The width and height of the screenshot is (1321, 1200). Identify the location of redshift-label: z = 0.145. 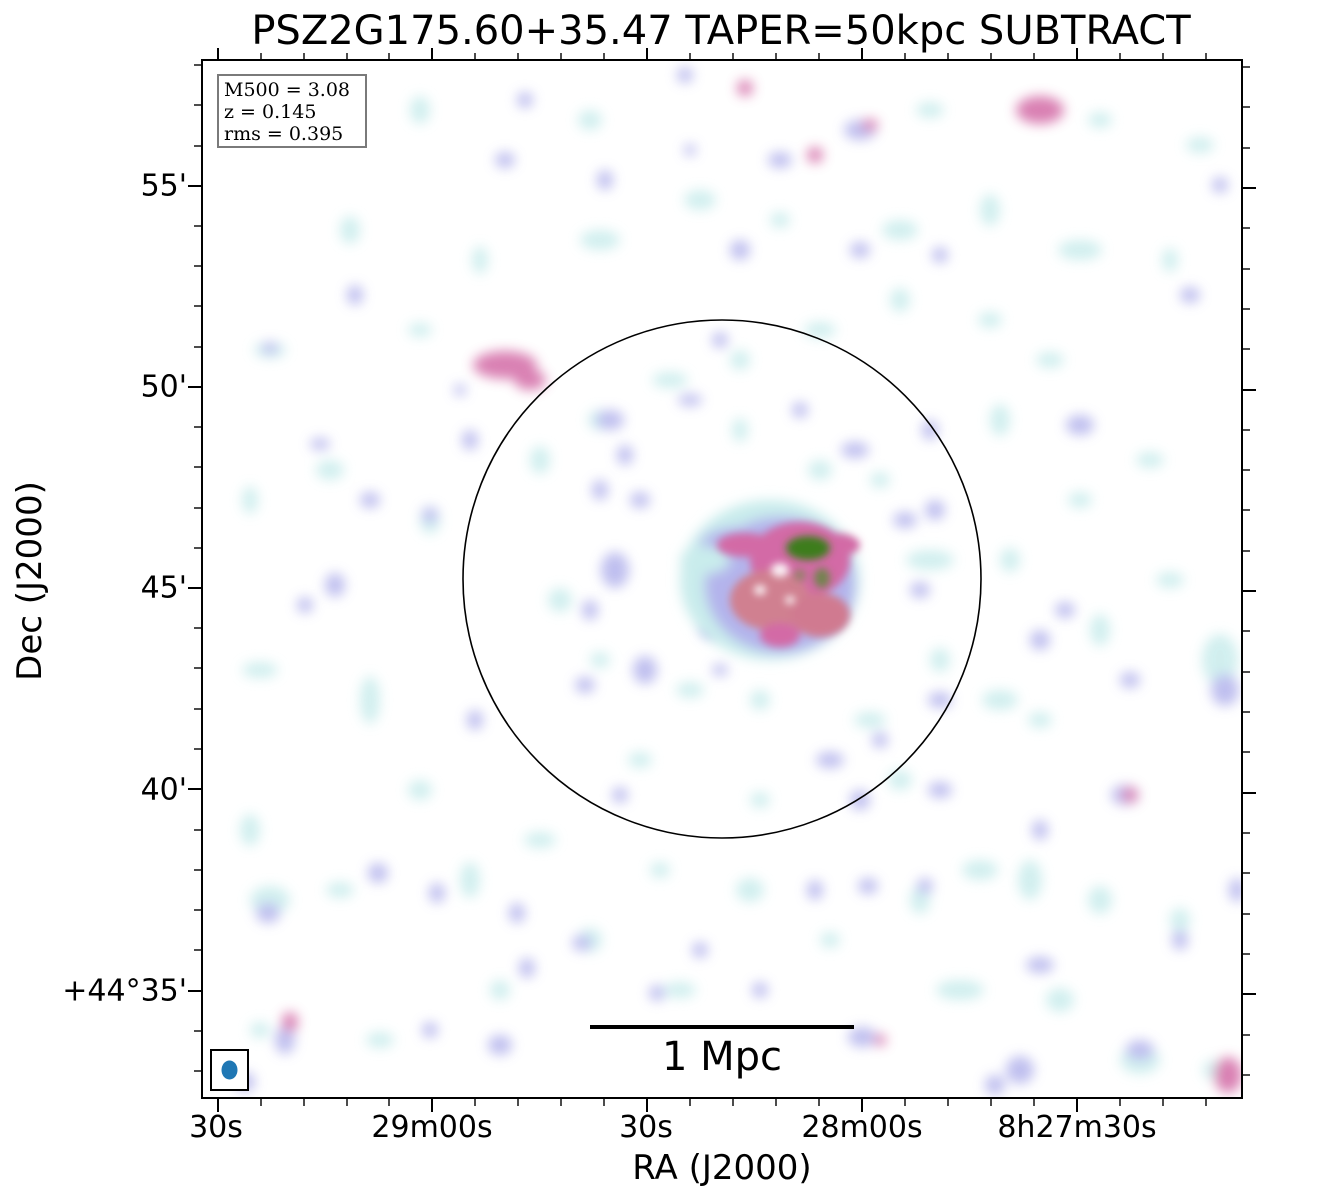
(270, 112).